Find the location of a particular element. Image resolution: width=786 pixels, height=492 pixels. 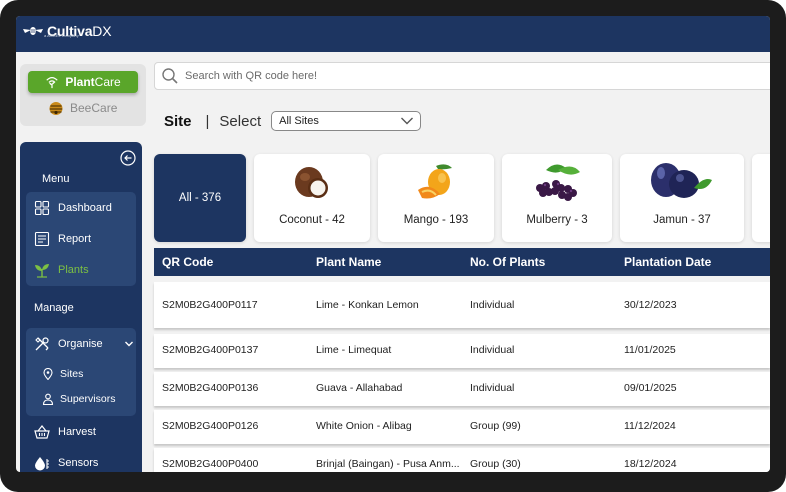

cell-qr-code: S2M0B2G400P0117 is located at coordinates (210, 305).